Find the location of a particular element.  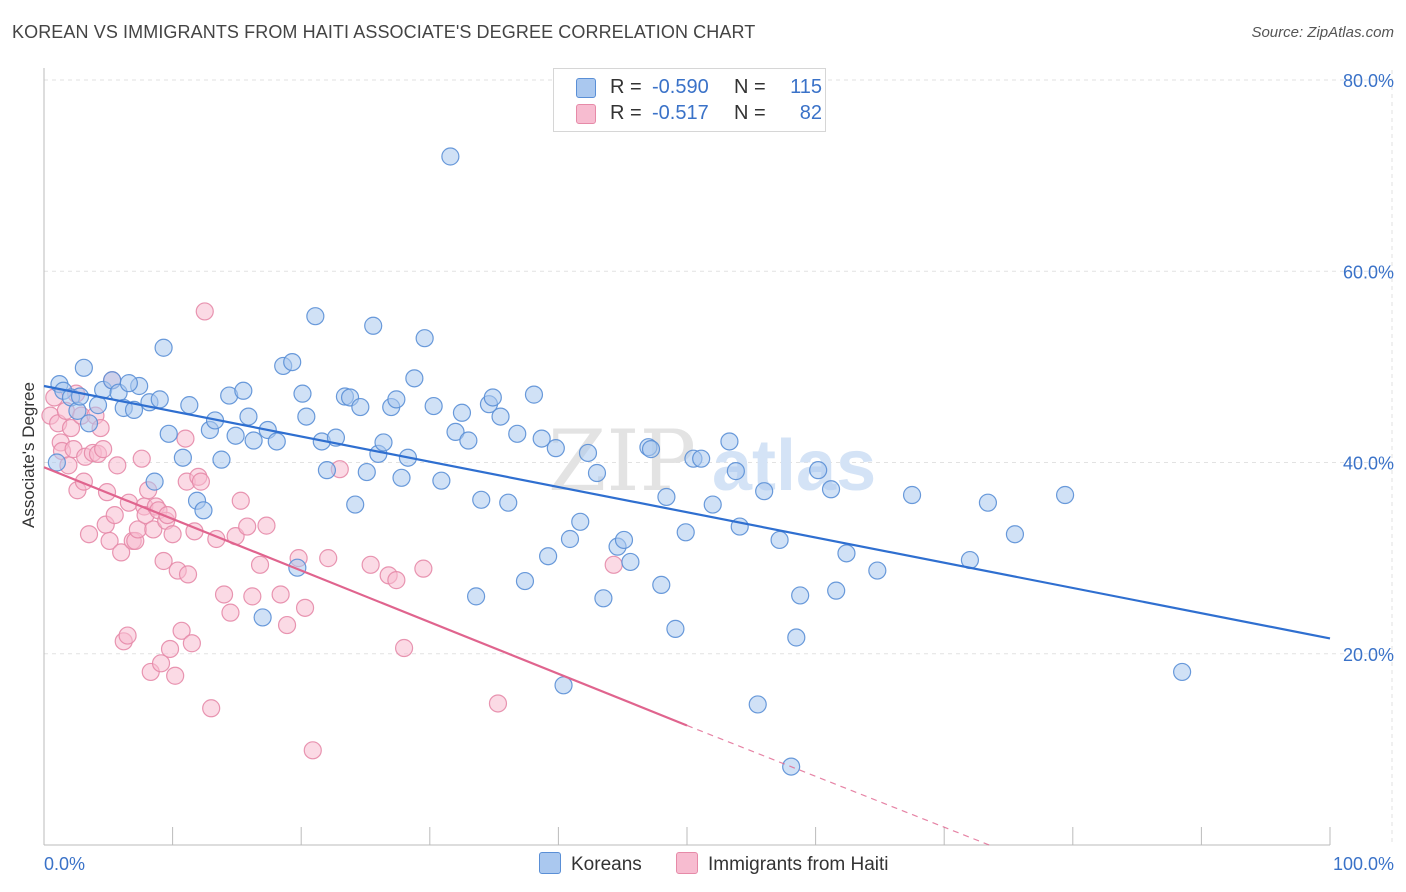

y-axis-label: Associate's Degree is located at coordinates (28, 455).